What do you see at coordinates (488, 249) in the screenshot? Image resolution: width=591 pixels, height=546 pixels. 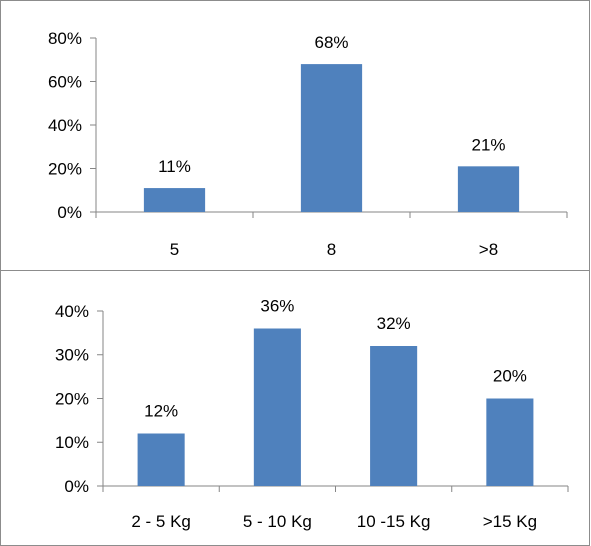 I see `x-category-label: >8` at bounding box center [488, 249].